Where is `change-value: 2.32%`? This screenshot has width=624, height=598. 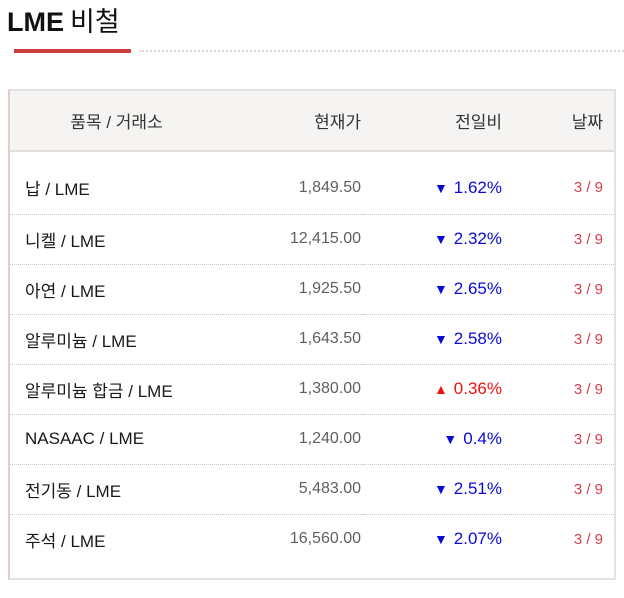
change-value: 2.32% is located at coordinates (477, 238).